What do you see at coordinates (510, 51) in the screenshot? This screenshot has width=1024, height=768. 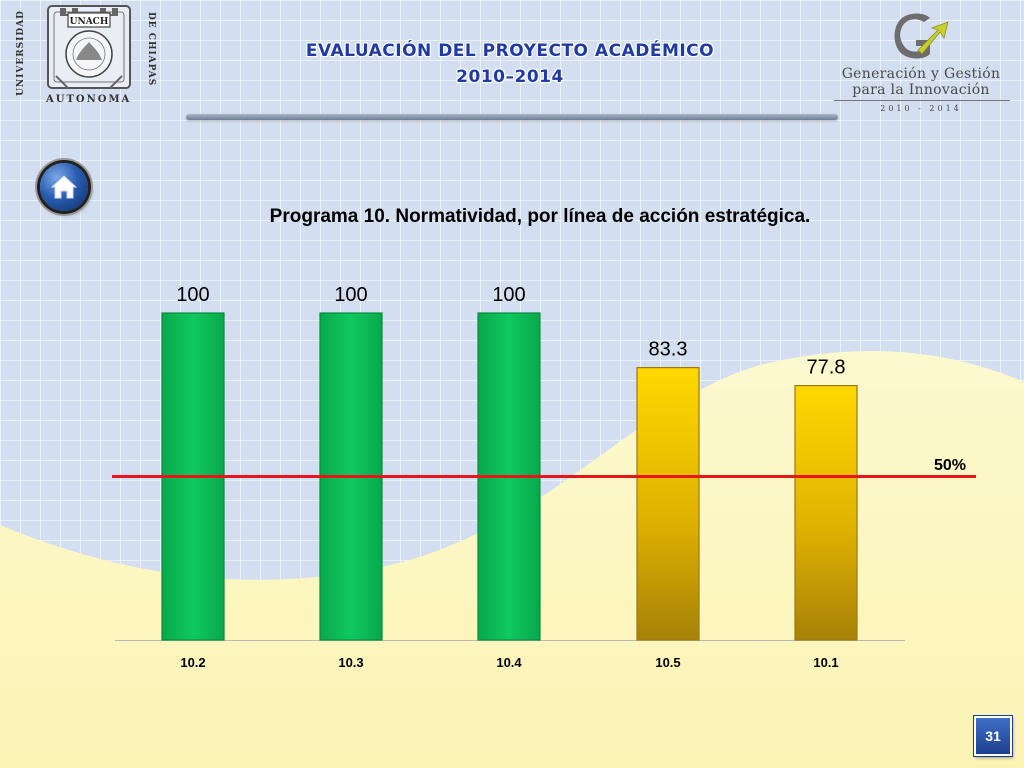 I see `title-line-1: EVALUACIÓN DEL PROYECTO ACADÉMICO` at bounding box center [510, 51].